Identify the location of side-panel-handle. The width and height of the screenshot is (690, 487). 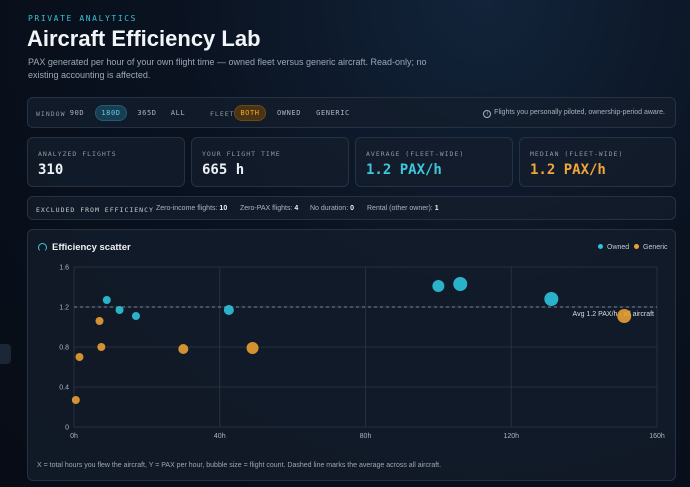
(5, 354).